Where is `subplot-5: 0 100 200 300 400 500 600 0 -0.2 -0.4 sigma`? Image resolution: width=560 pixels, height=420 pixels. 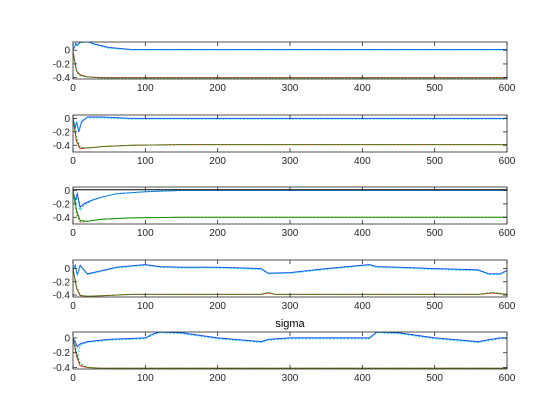
subplot-5: 0 100 200 300 400 500 600 0 -0.2 -0.4 sigma is located at coordinates (284, 351).